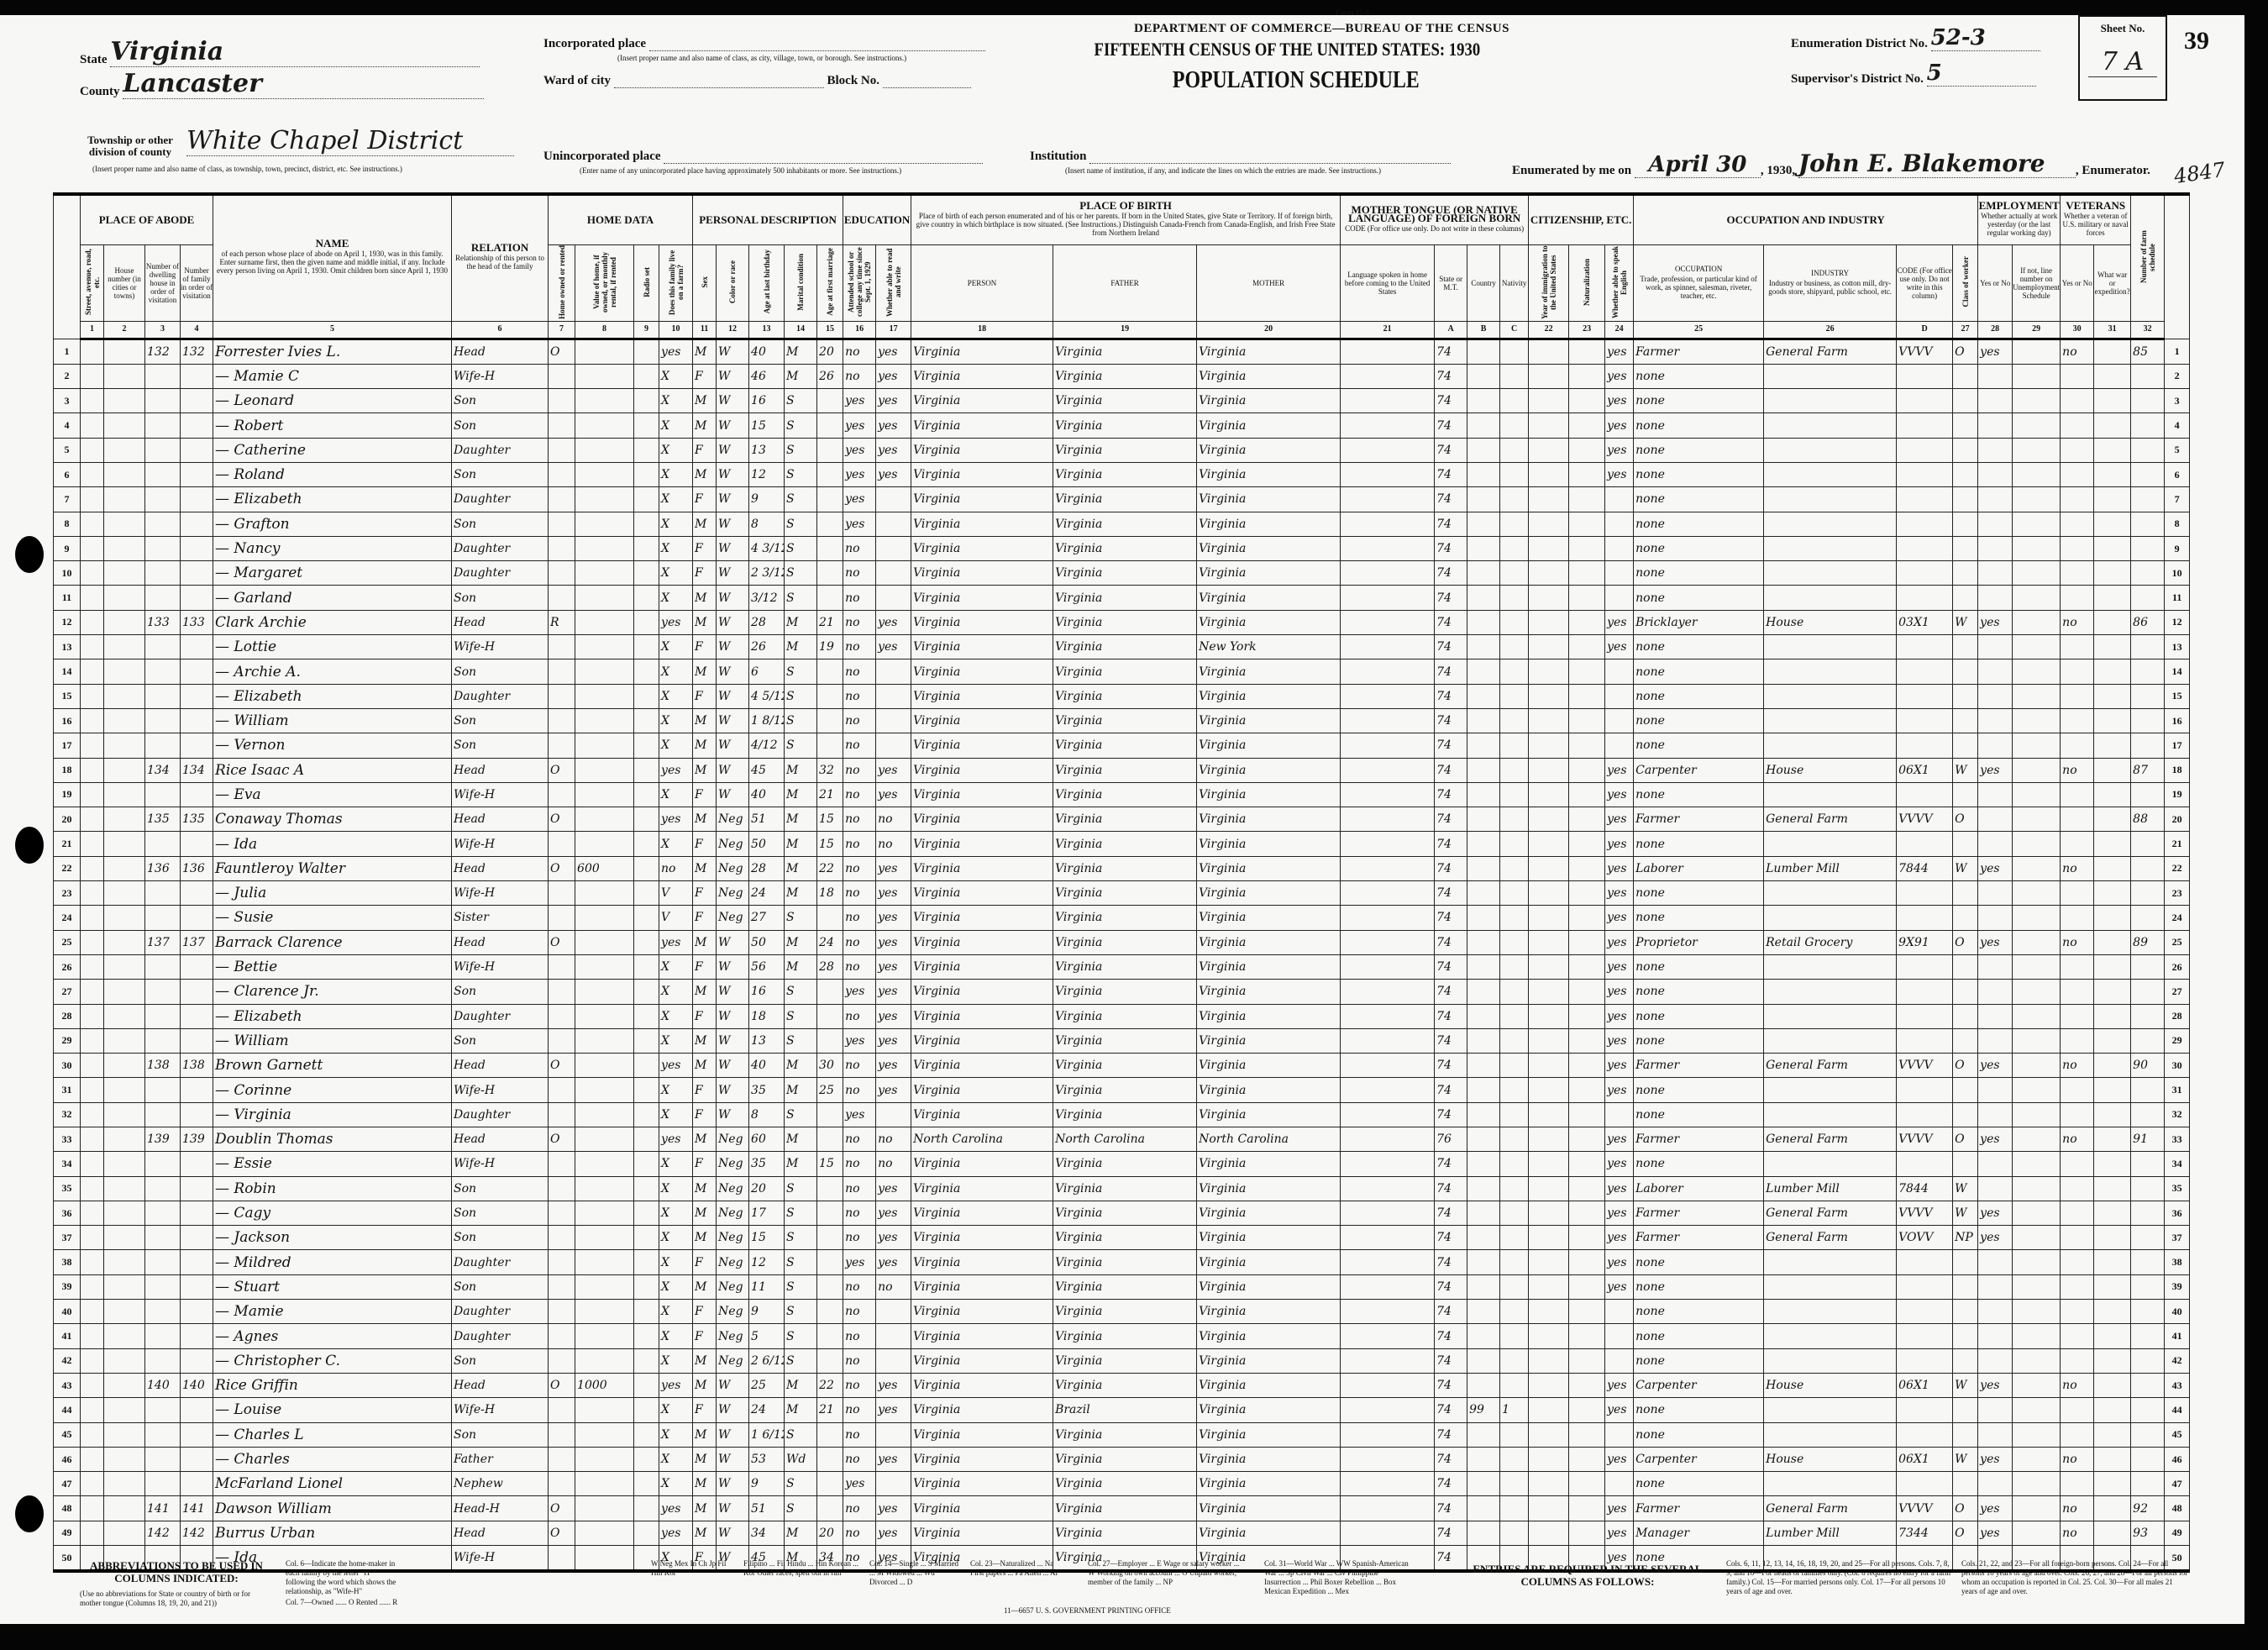  What do you see at coordinates (704, 376) in the screenshot?
I see `cell-sex: F` at bounding box center [704, 376].